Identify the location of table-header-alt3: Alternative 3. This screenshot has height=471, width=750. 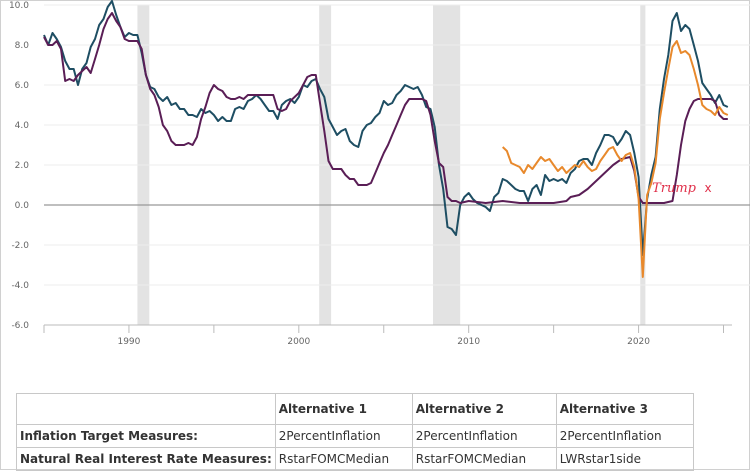
(624, 409).